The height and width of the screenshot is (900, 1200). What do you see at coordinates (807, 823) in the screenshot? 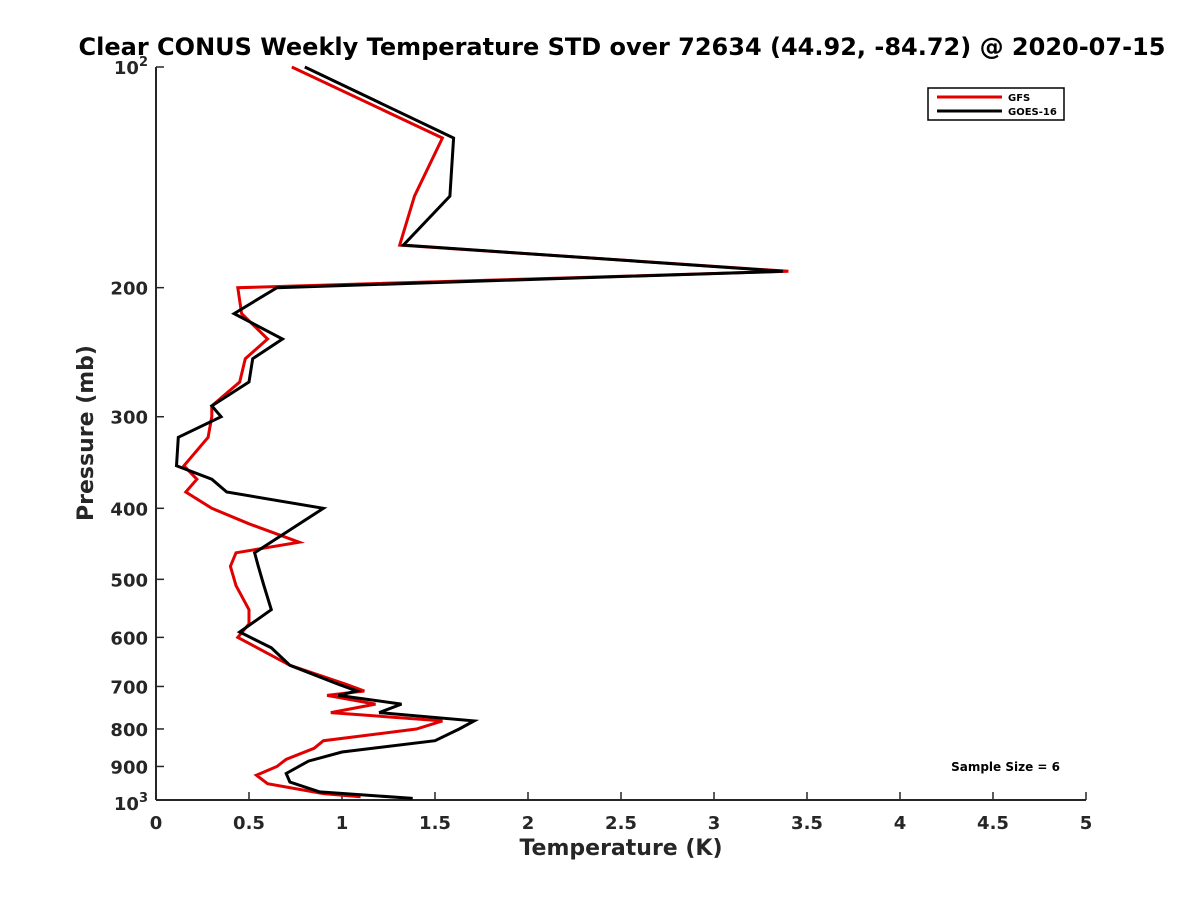
I see `x-tick-label: 3.5` at bounding box center [807, 823].